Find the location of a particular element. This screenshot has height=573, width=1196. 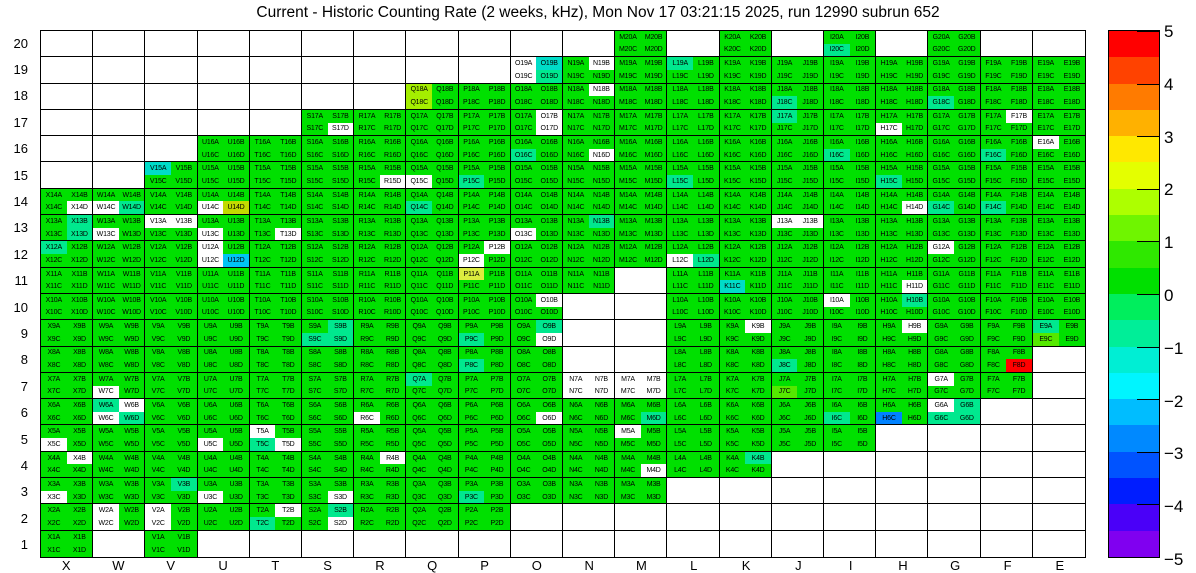

heatmap-bin: H19B is located at coordinates (914, 63).